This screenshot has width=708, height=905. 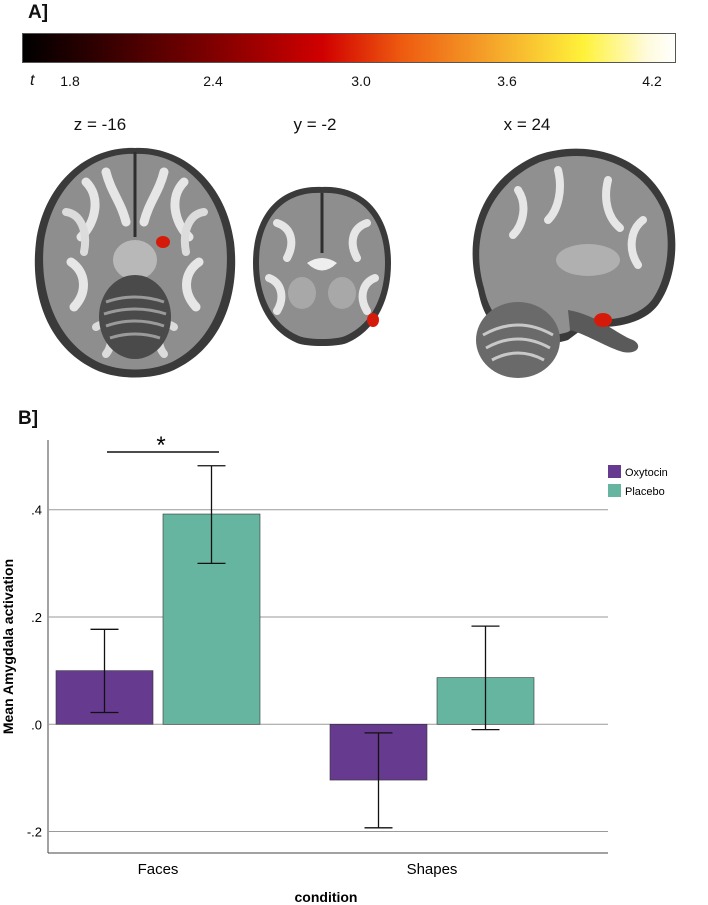 What do you see at coordinates (507, 81) in the screenshot?
I see `colorbar-tick: 3.6` at bounding box center [507, 81].